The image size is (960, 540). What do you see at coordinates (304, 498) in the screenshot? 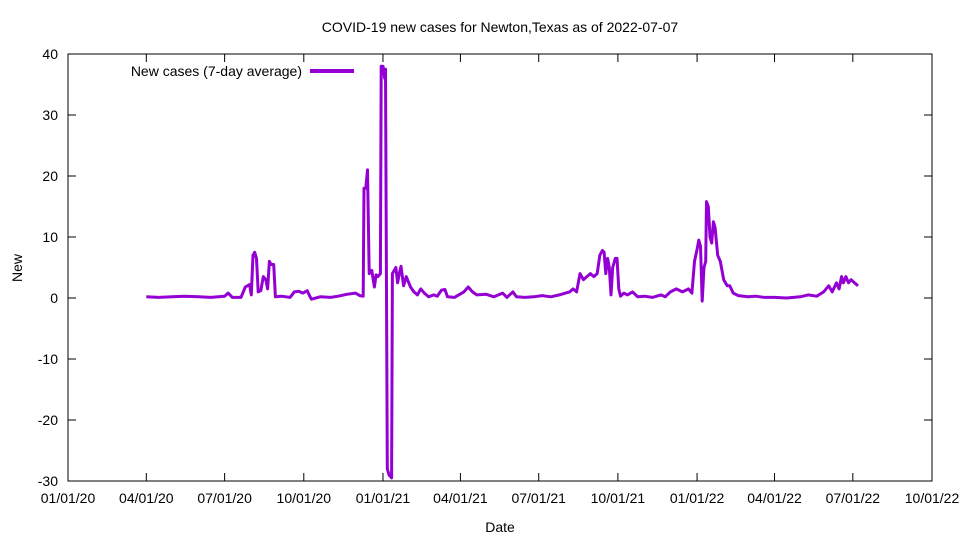
I see `x-tick-label: 10/01/20` at bounding box center [304, 498].